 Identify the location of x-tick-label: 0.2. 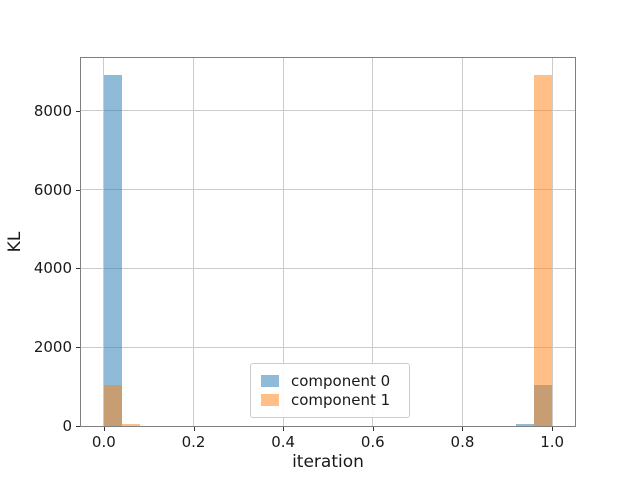
(193, 442).